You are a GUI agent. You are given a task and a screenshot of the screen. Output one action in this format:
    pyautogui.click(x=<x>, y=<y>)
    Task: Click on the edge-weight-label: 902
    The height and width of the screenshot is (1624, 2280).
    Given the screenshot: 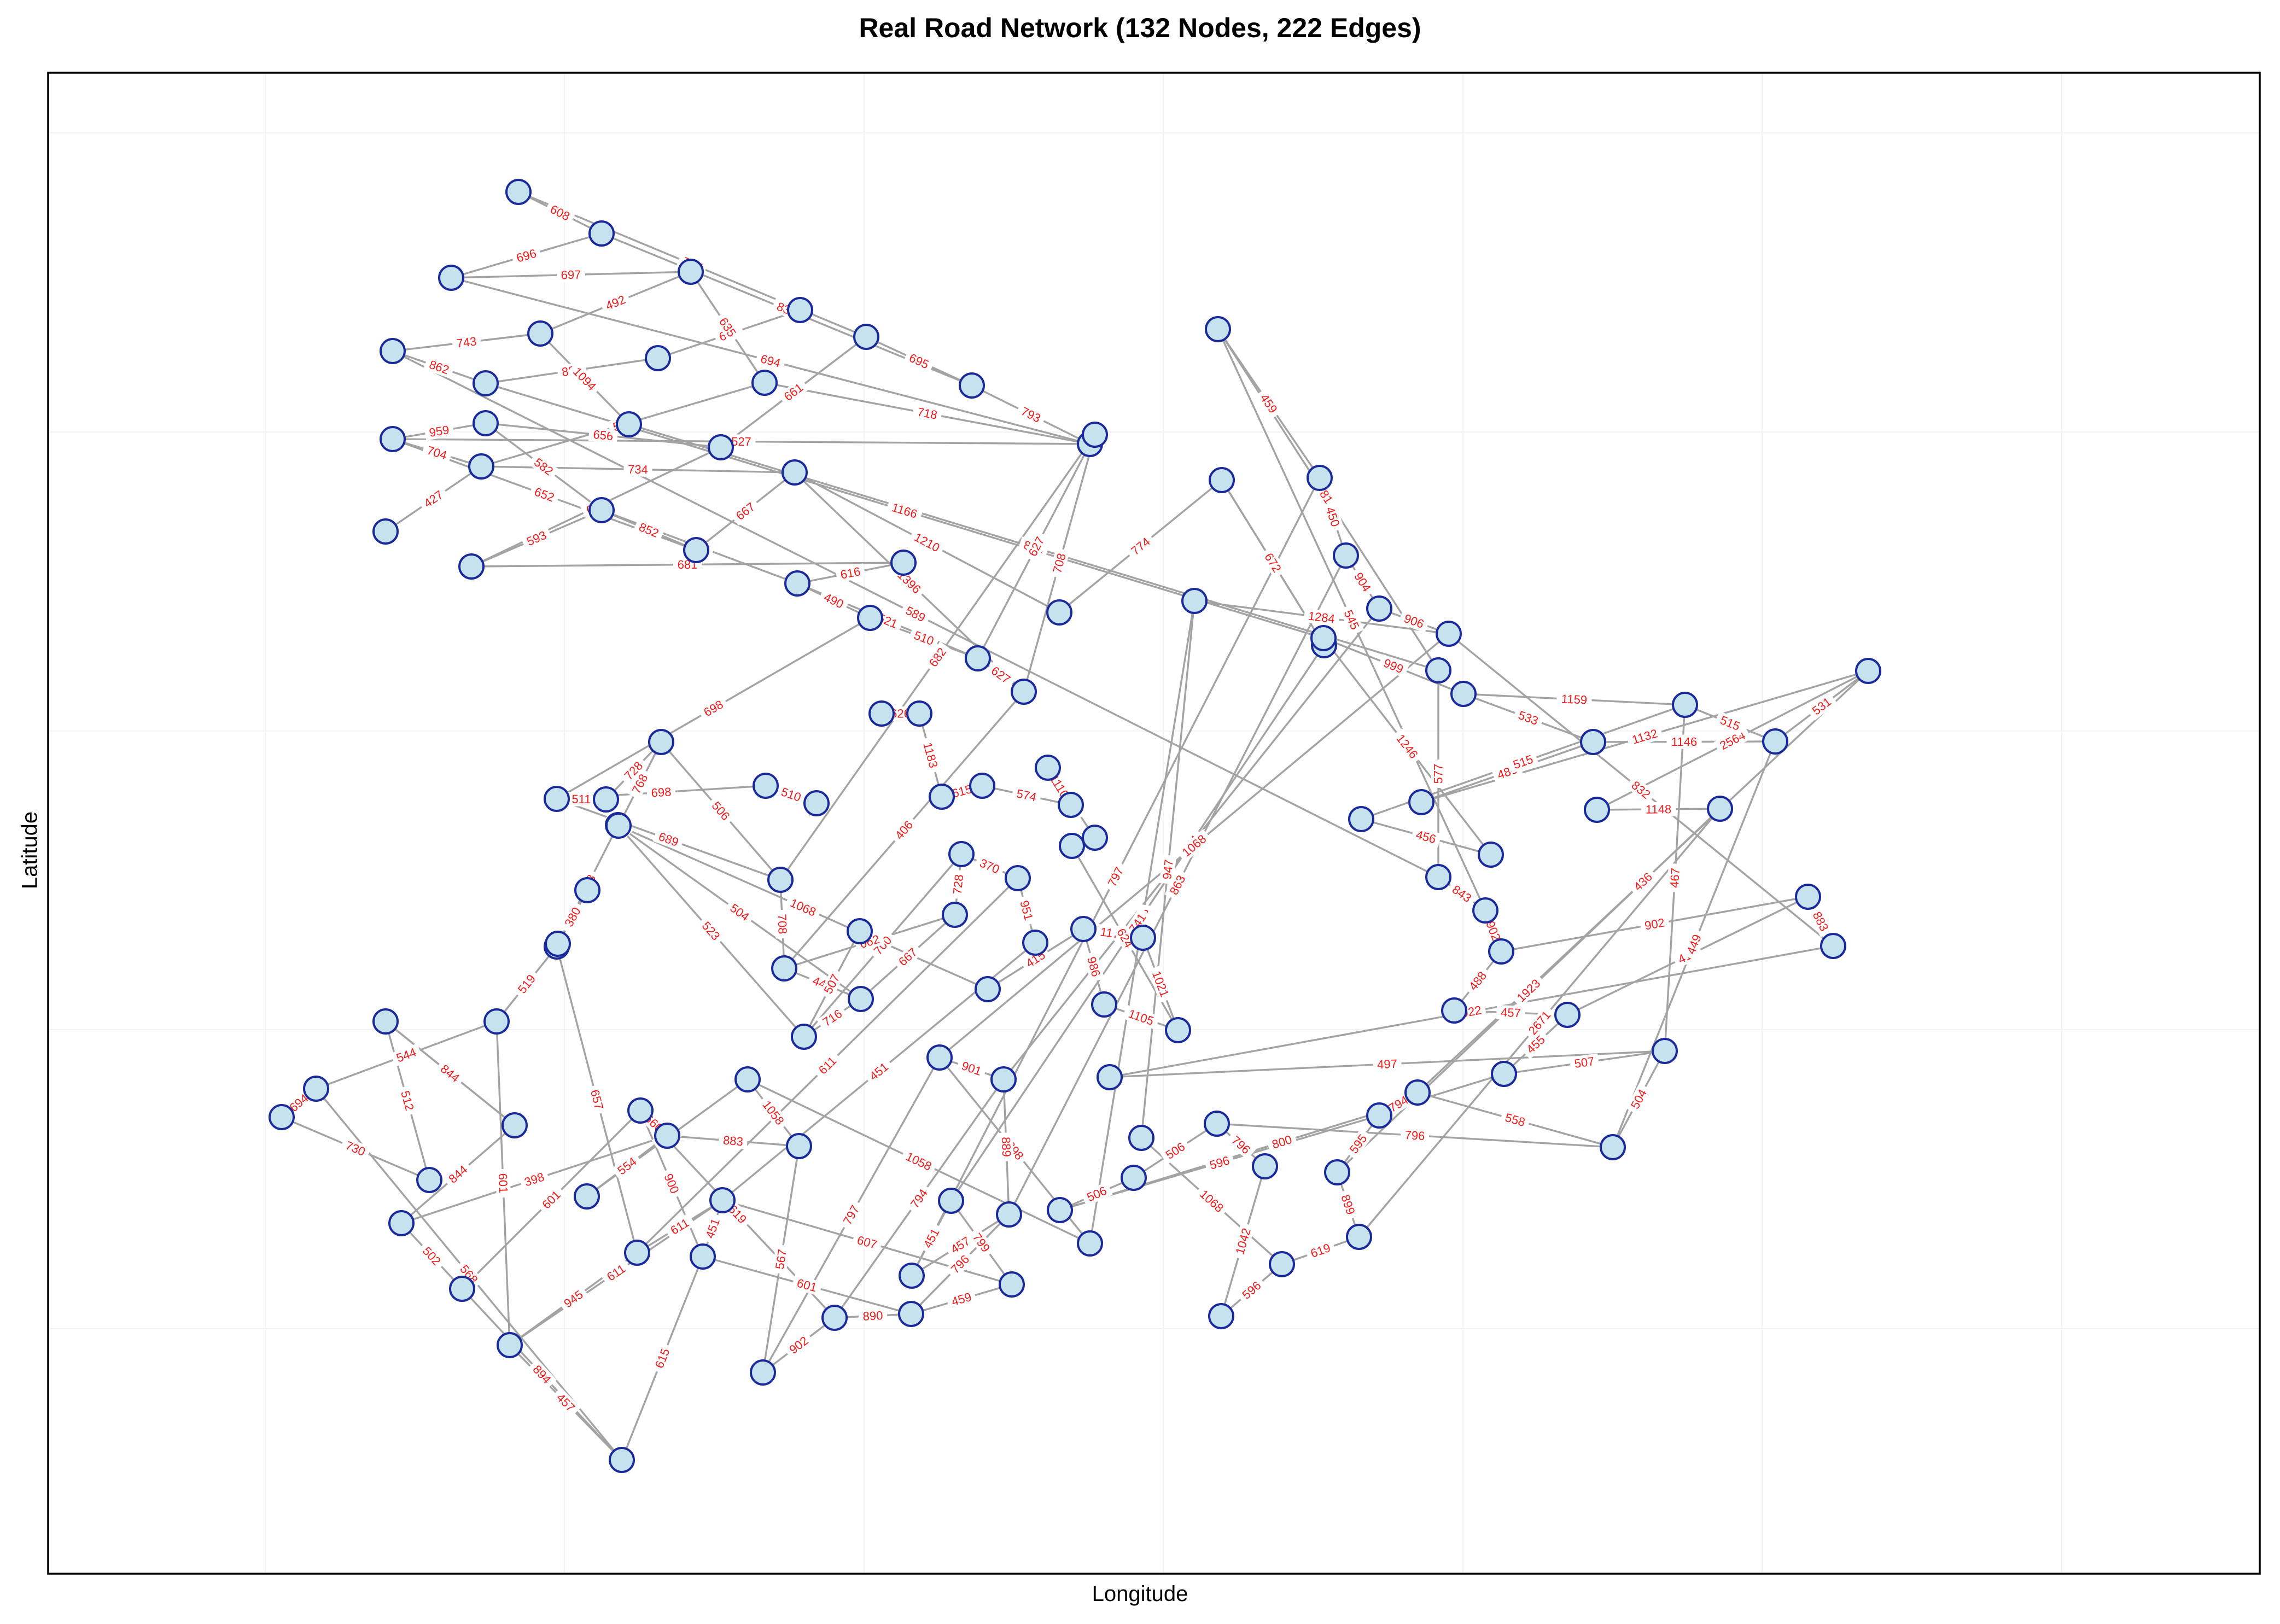 What is the action you would take?
    pyautogui.click(x=1654, y=924)
    